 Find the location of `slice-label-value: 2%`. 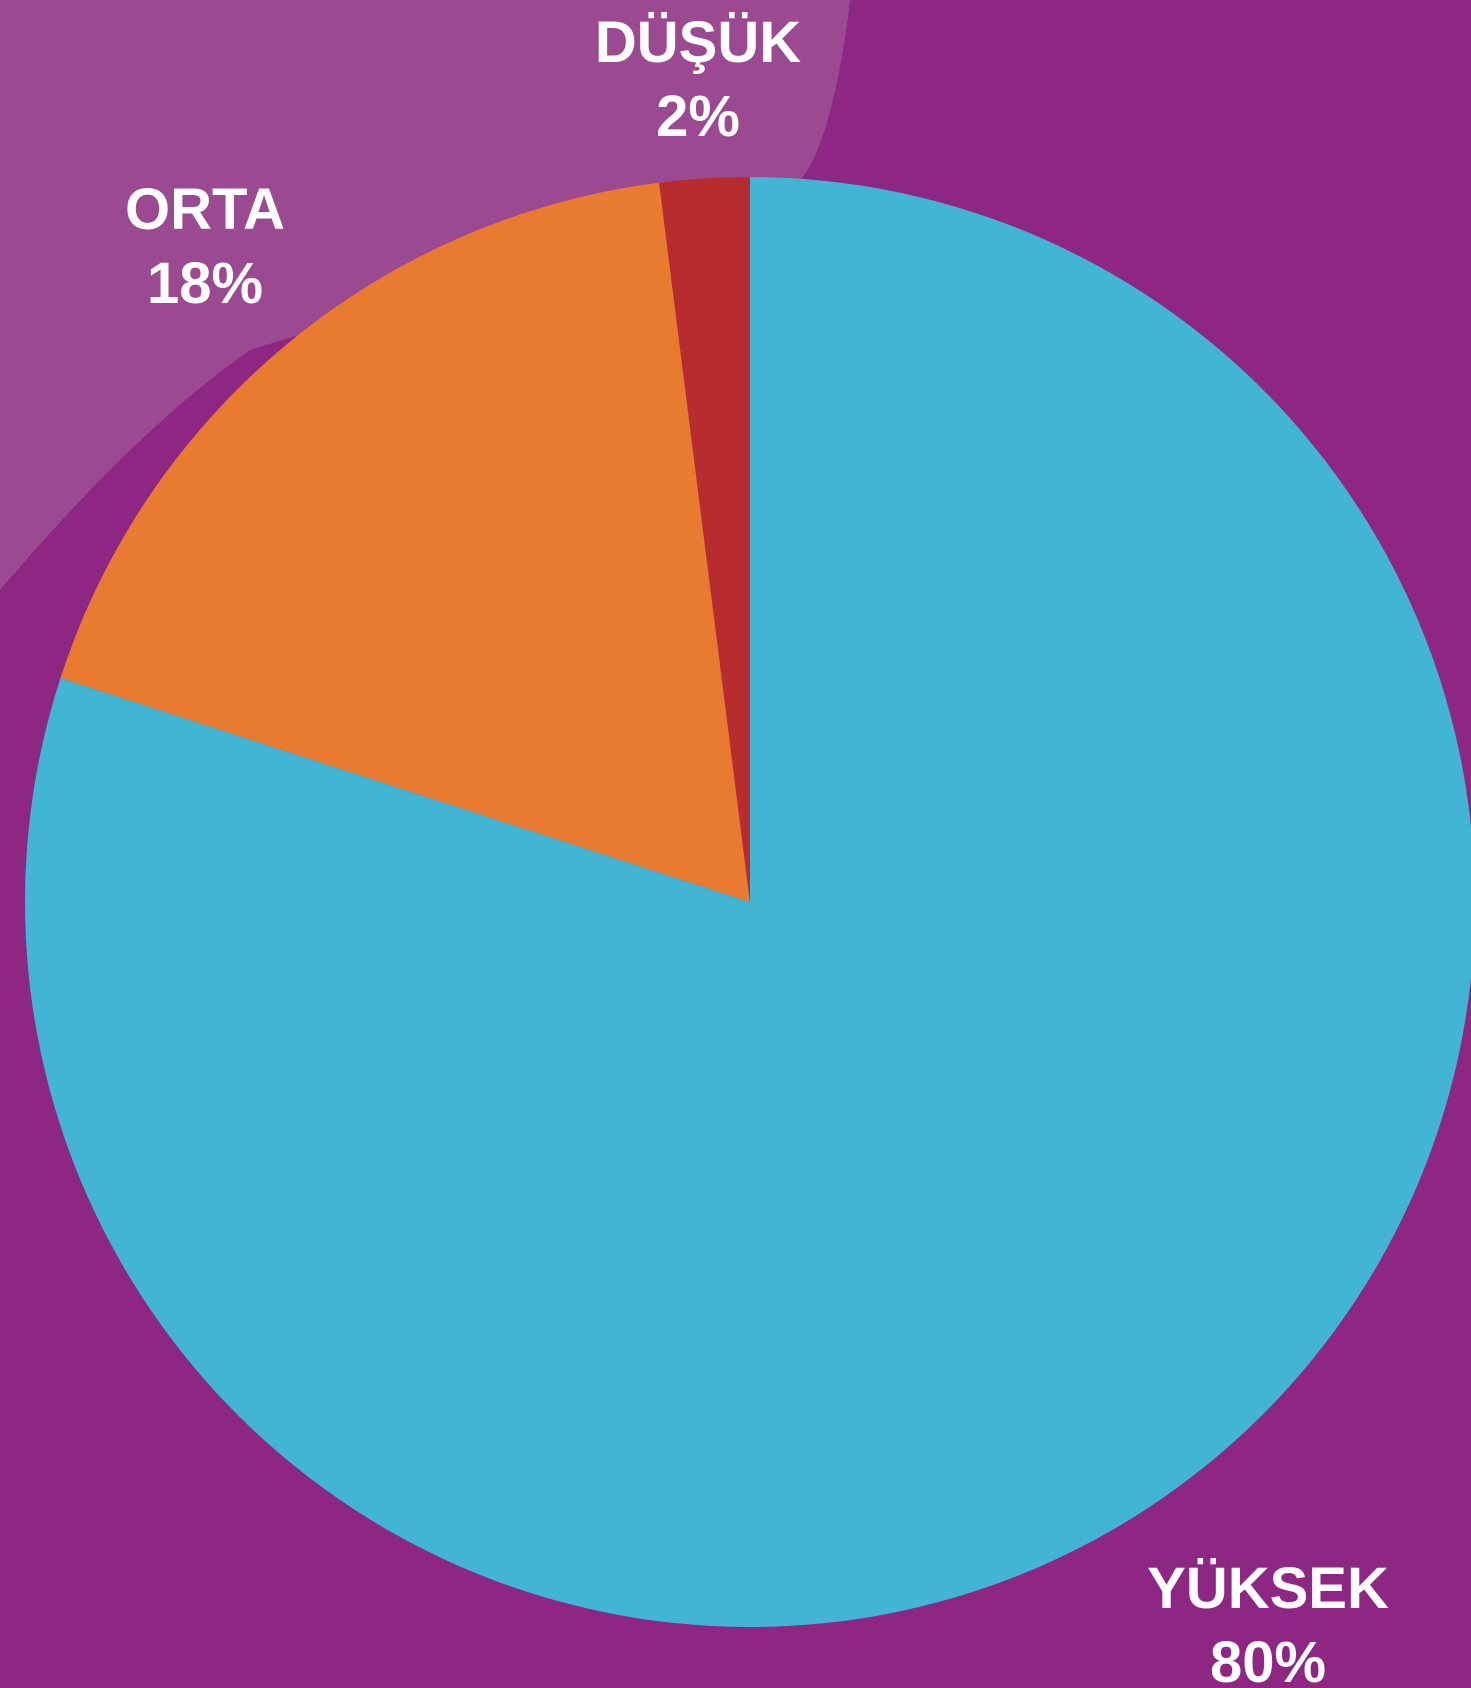

slice-label-value: 2% is located at coordinates (698, 116).